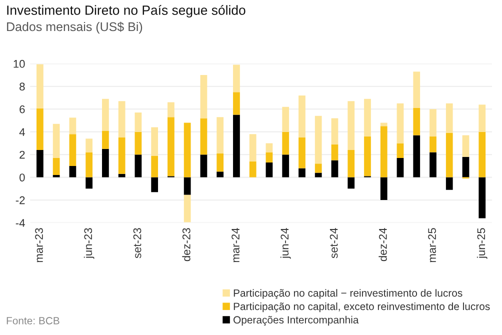 This screenshot has height=335, width=502. What do you see at coordinates (334, 243) in the screenshot?
I see `x-tick-label: set-24` at bounding box center [334, 243].